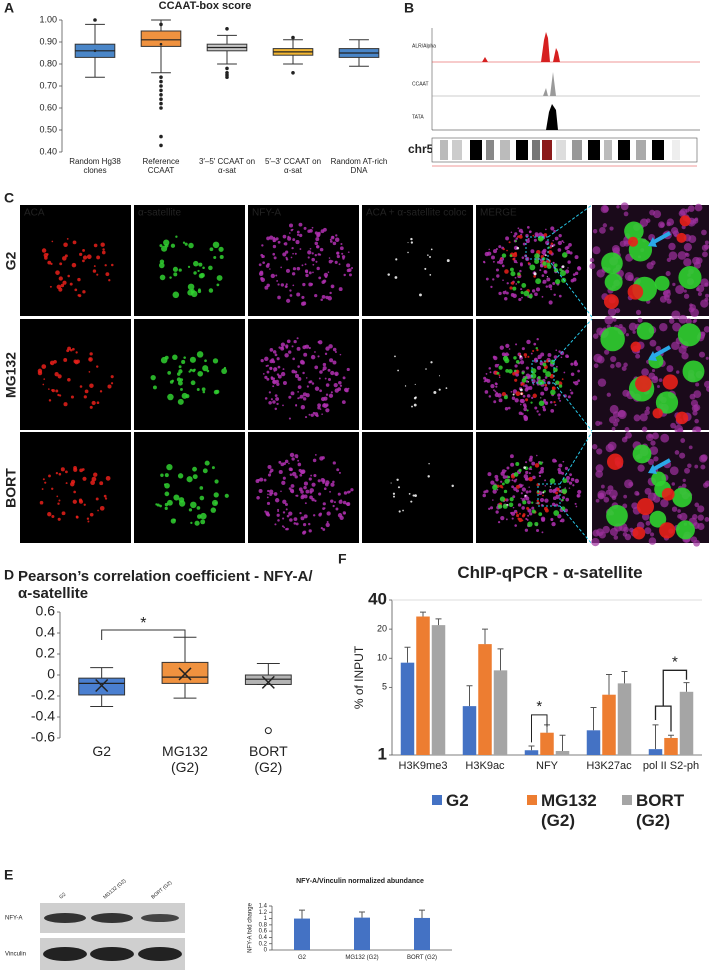  What do you see at coordinates (652, 356) in the screenshot?
I see `arrow-head` at bounding box center [652, 356].